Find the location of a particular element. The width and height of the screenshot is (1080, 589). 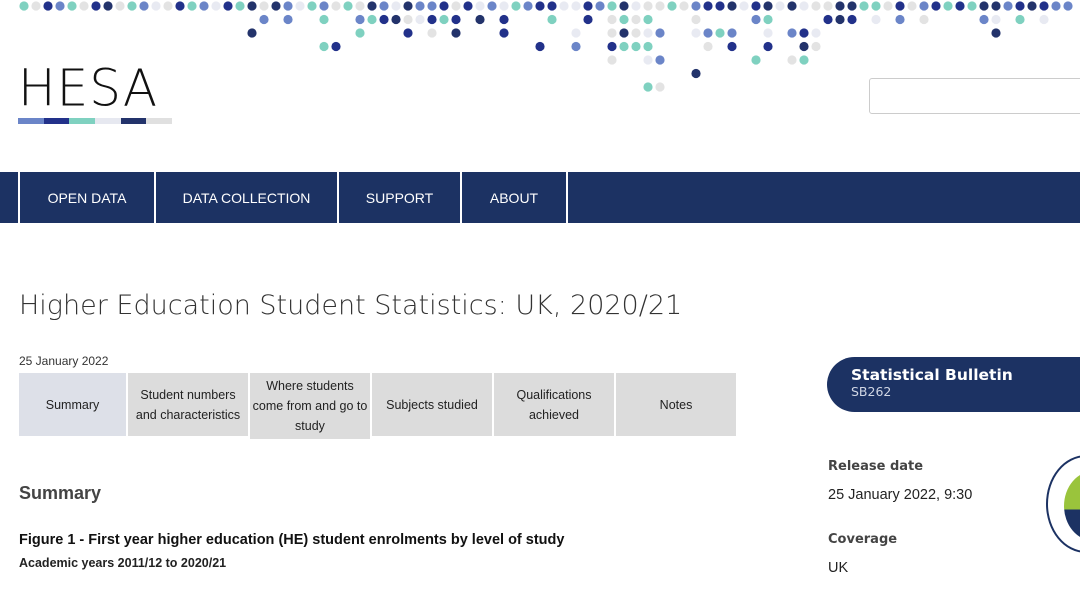

tab-summary: Summary is located at coordinates (73, 404).